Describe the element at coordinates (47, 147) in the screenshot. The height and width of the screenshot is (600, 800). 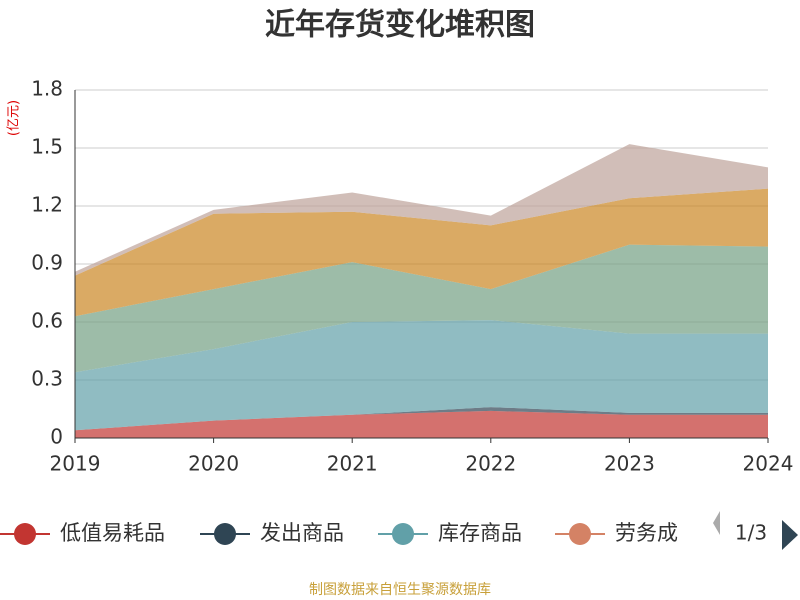
I see `y-tick-label: 1.5` at that location.